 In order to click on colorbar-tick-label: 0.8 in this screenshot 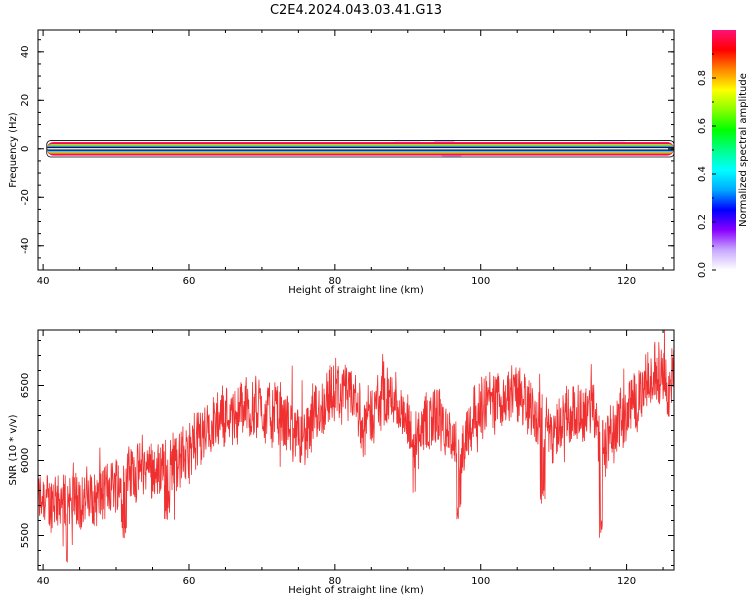, I will do `click(702, 78)`.